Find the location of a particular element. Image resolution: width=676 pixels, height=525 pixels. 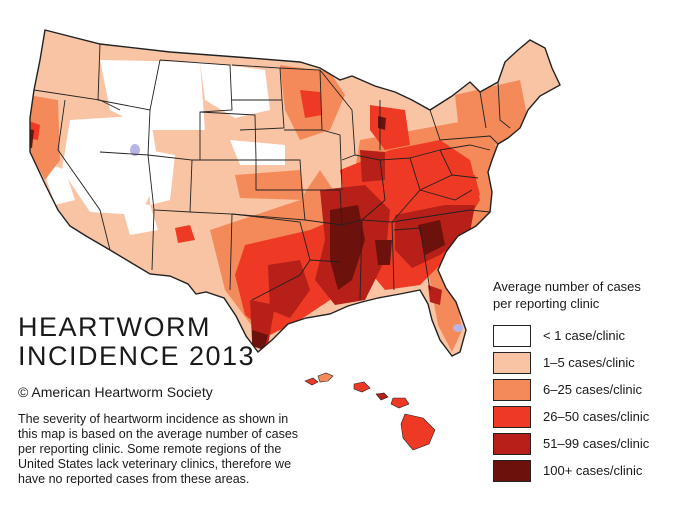

map-title-line-1: HEARTWORM is located at coordinates (114, 327).